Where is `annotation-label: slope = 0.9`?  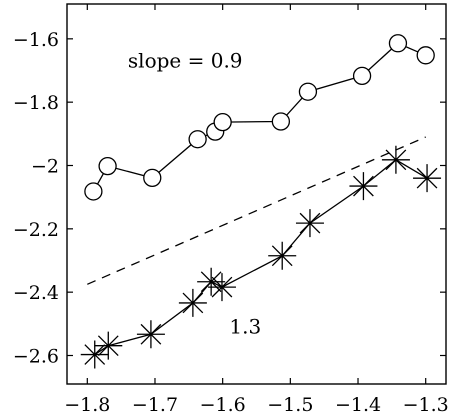
annotation-label: slope = 0.9 is located at coordinates (185, 60).